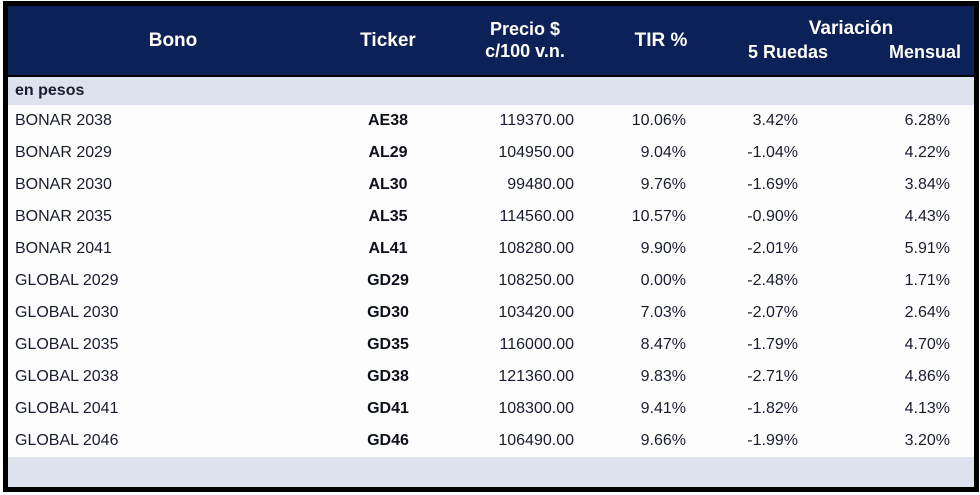  I want to click on bond-name-cell: GLOBAL 2035, so click(67, 344).